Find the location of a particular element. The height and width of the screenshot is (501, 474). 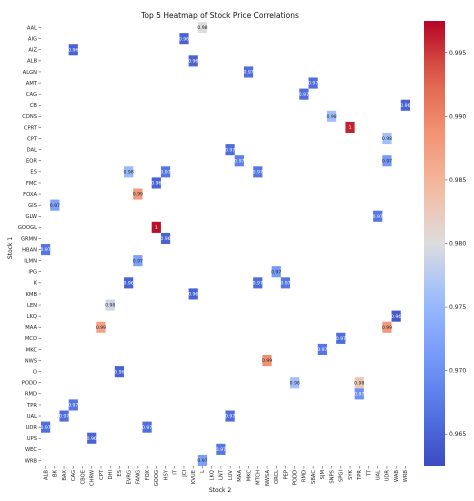

x-tick-label: WRB is located at coordinates (406, 476).